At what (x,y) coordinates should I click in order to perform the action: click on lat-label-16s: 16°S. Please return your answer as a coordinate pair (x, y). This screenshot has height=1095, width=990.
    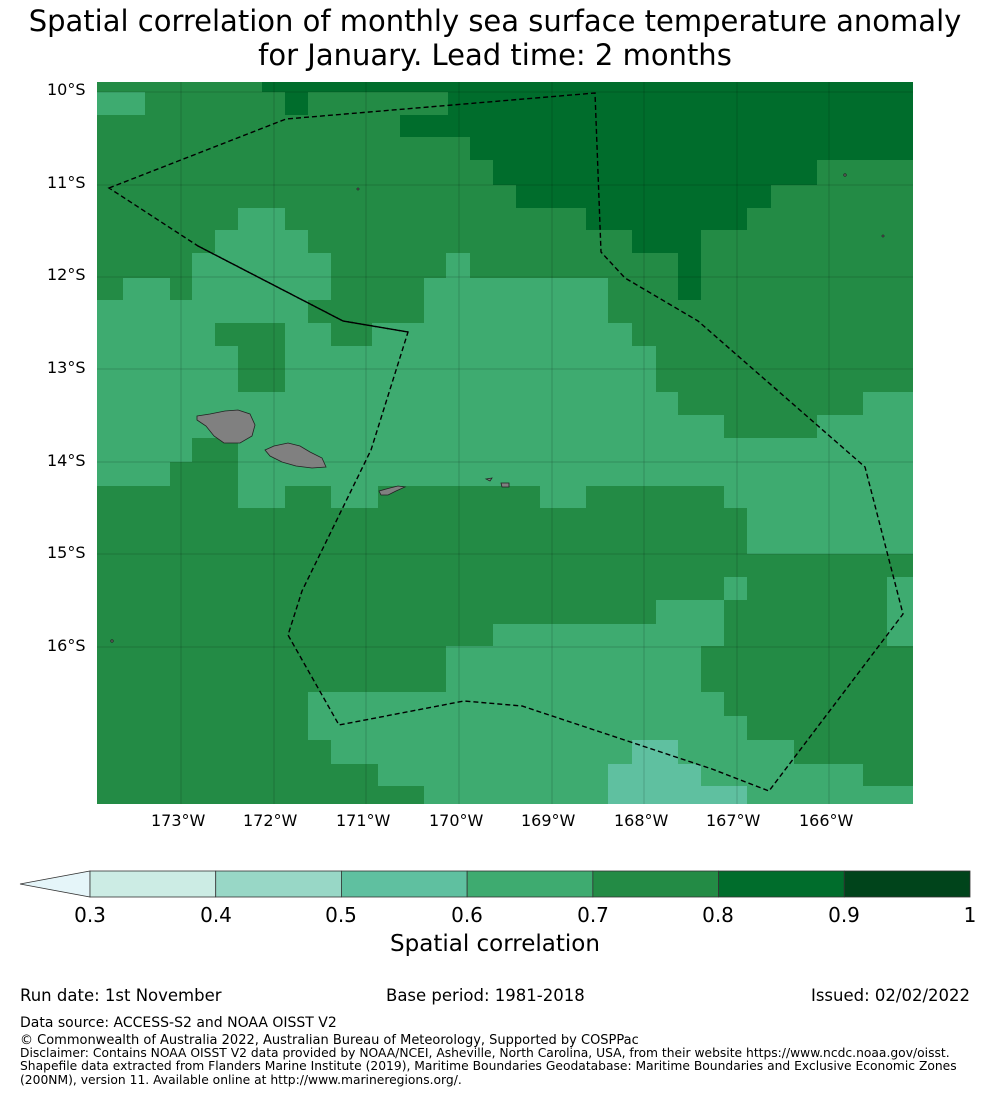
    Looking at the image, I should click on (66, 645).